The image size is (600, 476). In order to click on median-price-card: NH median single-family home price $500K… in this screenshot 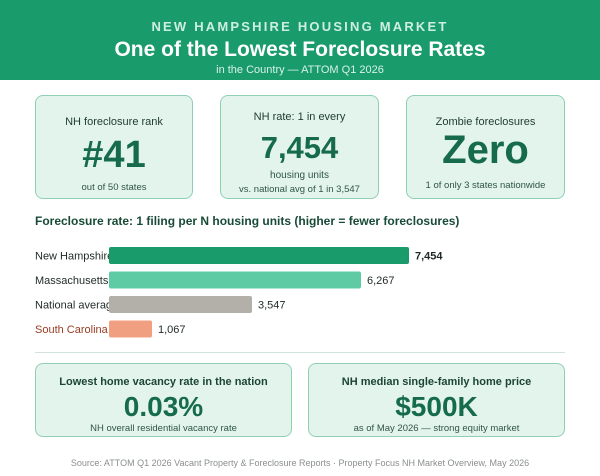, I will do `click(436, 400)`.